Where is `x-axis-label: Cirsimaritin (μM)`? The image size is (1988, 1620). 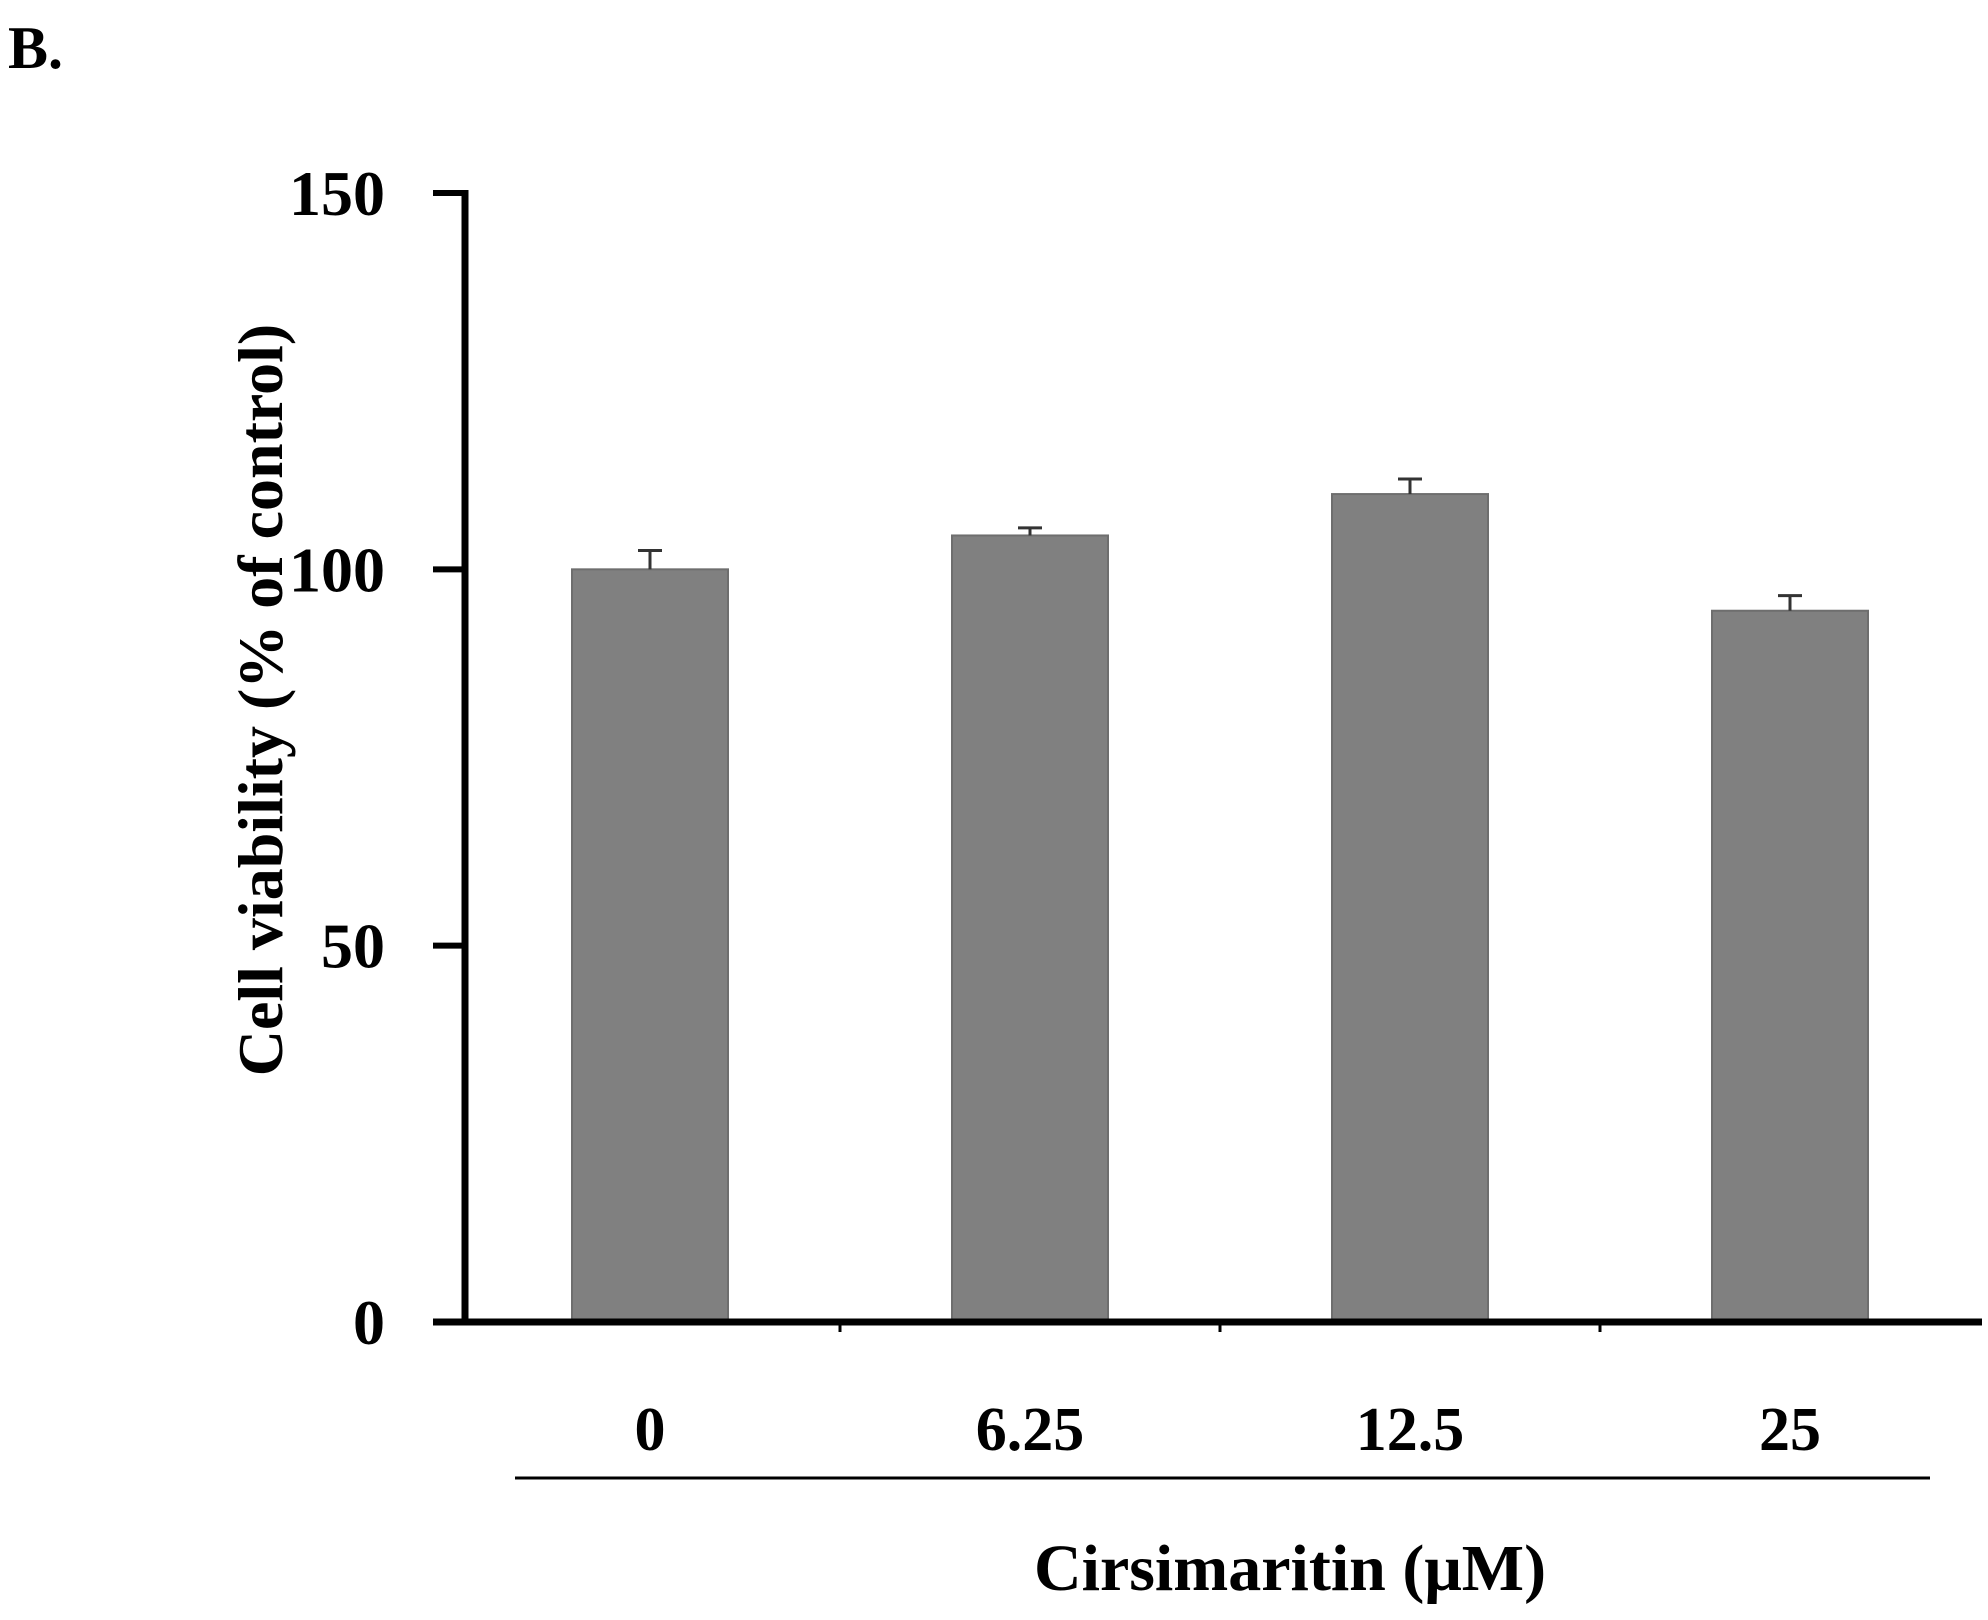 x-axis-label: Cirsimaritin (μM) is located at coordinates (1290, 1568).